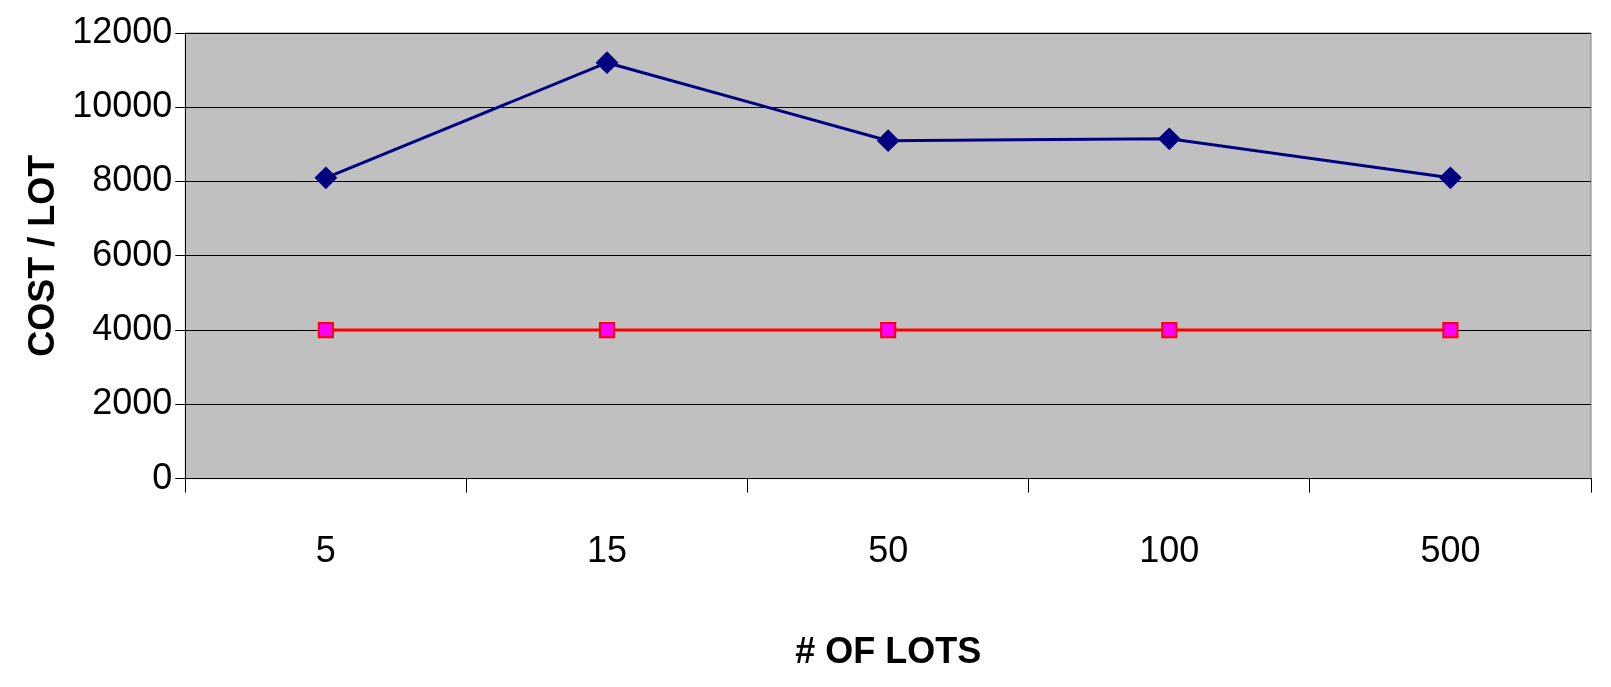 The image size is (1611, 687). What do you see at coordinates (132, 179) in the screenshot?
I see `y-tick-label: 8000` at bounding box center [132, 179].